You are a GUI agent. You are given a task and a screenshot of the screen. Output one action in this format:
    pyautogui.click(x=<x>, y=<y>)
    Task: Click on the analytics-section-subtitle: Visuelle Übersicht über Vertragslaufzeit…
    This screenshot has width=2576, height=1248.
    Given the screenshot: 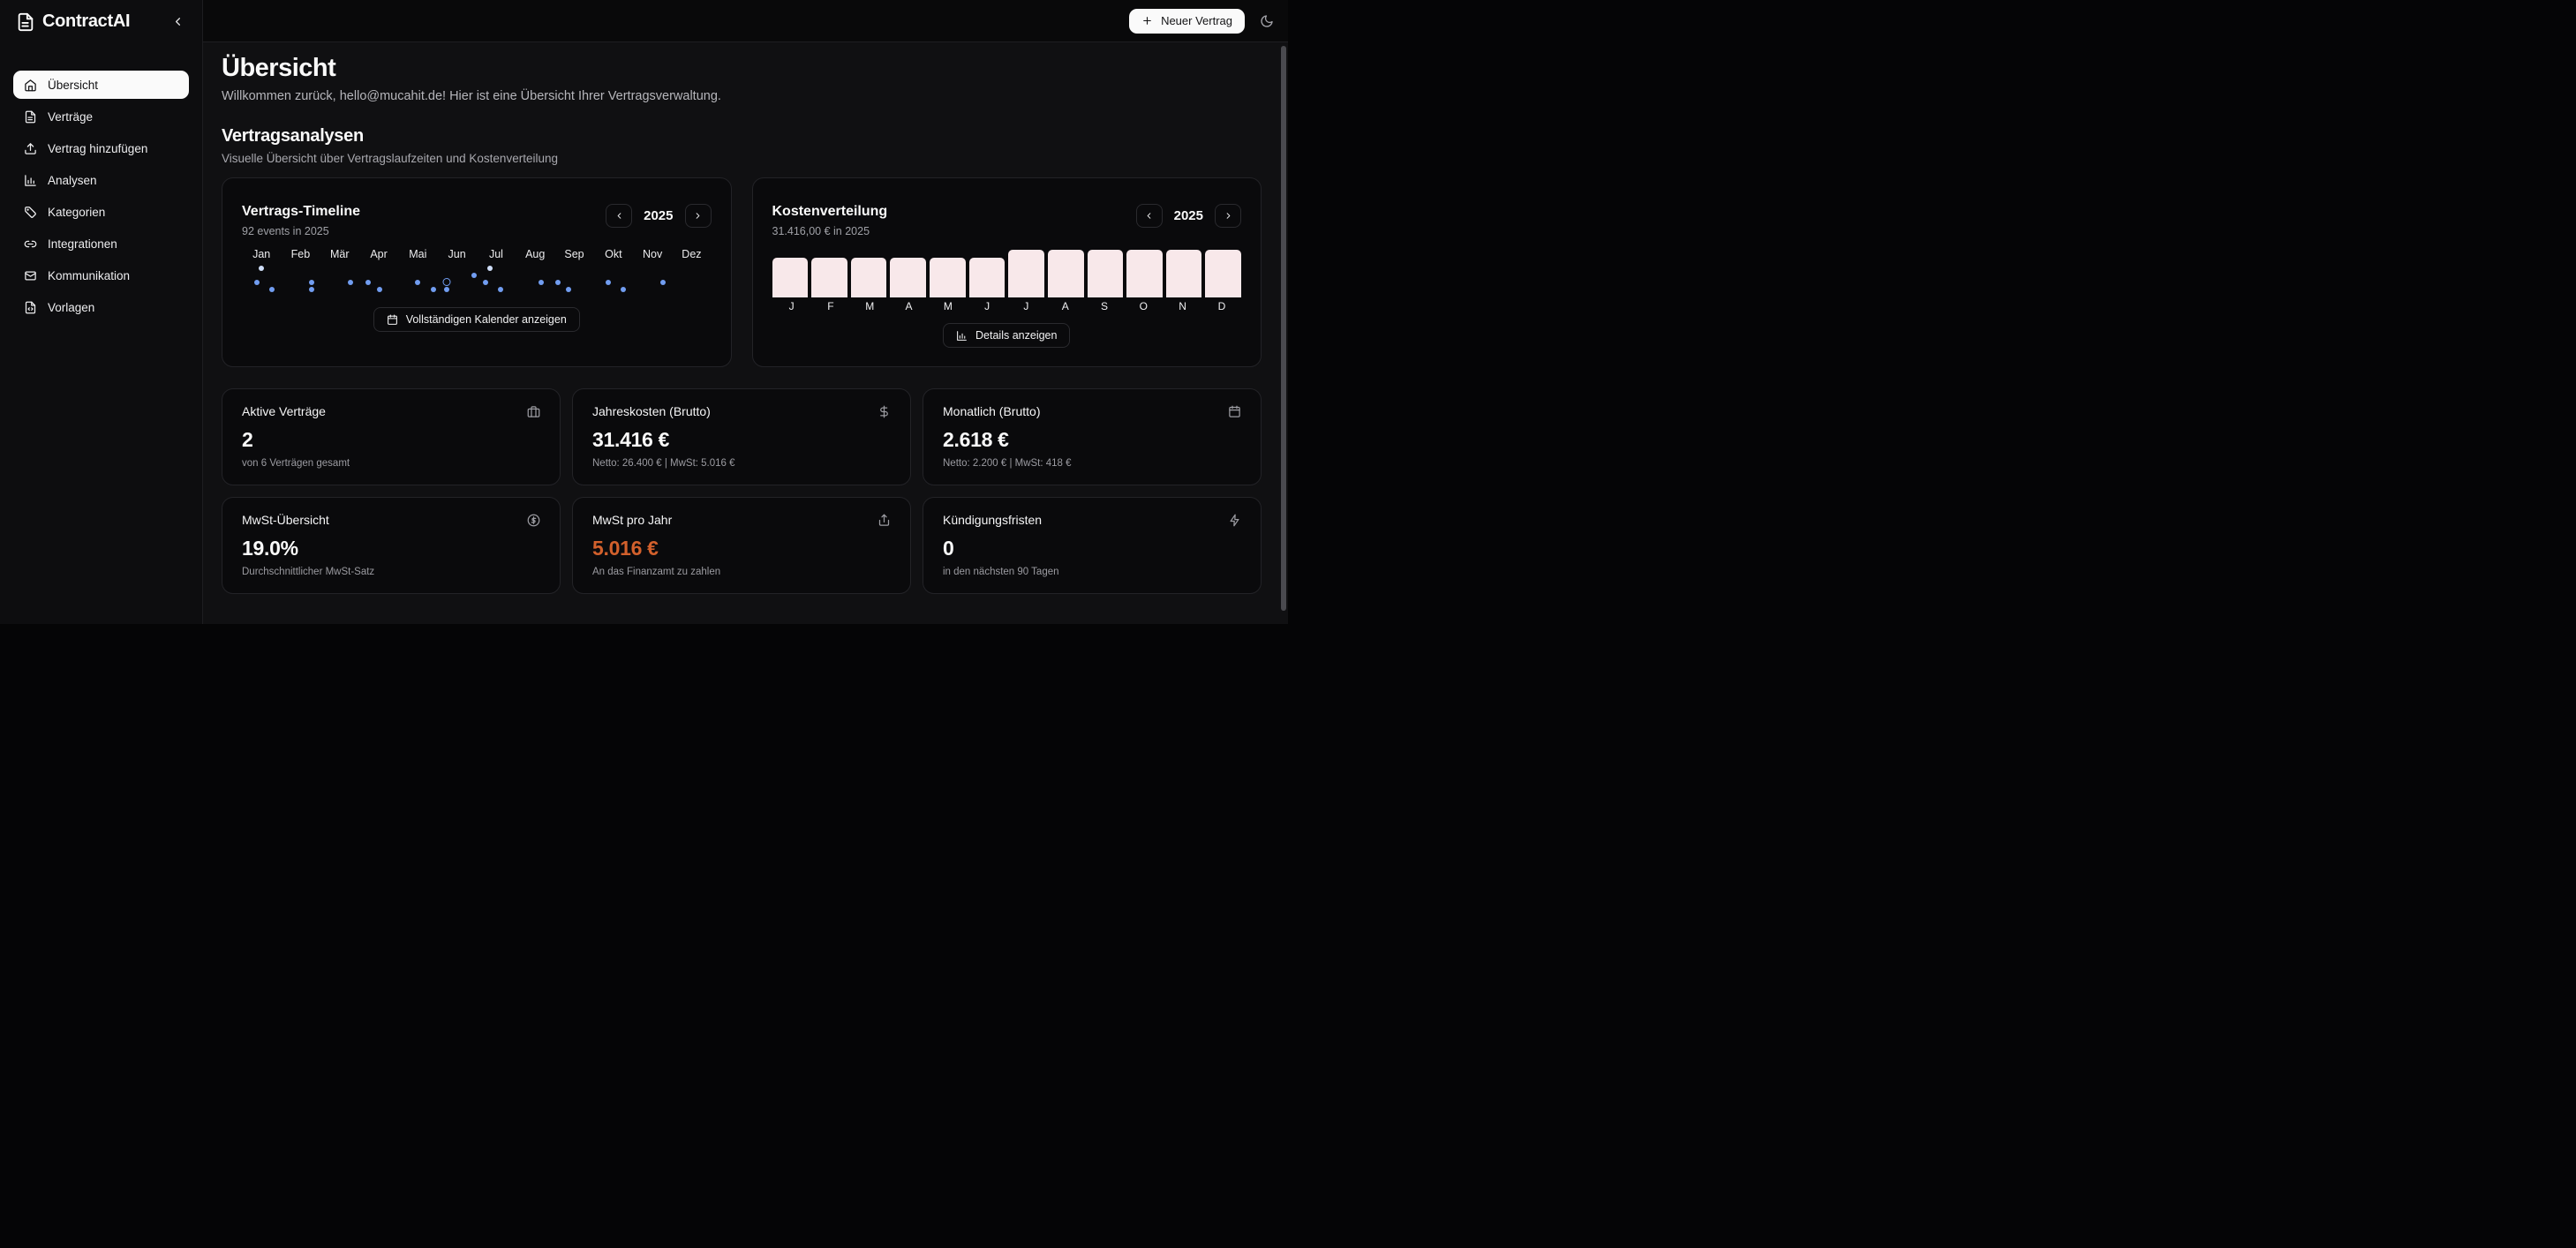 What is the action you would take?
    pyautogui.click(x=390, y=158)
    